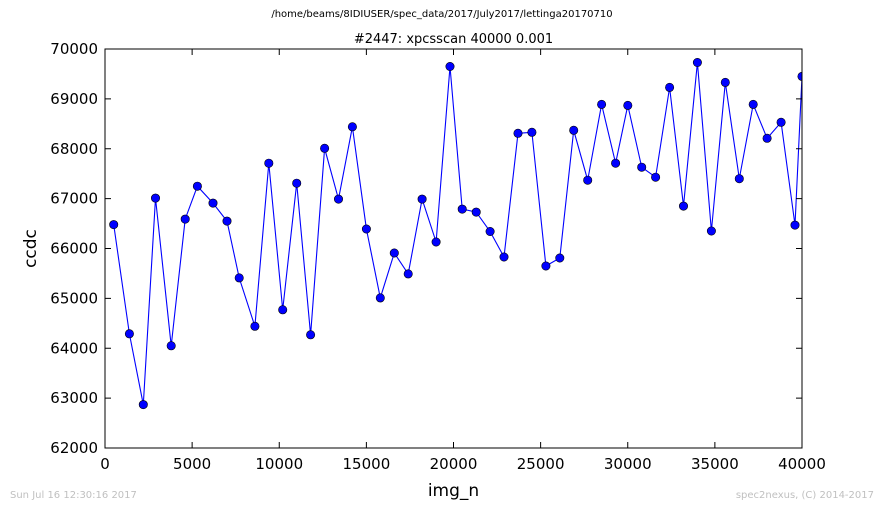 Image resolution: width=884 pixels, height=509 pixels. What do you see at coordinates (279, 464) in the screenshot?
I see `x-tick-label: 10000` at bounding box center [279, 464].